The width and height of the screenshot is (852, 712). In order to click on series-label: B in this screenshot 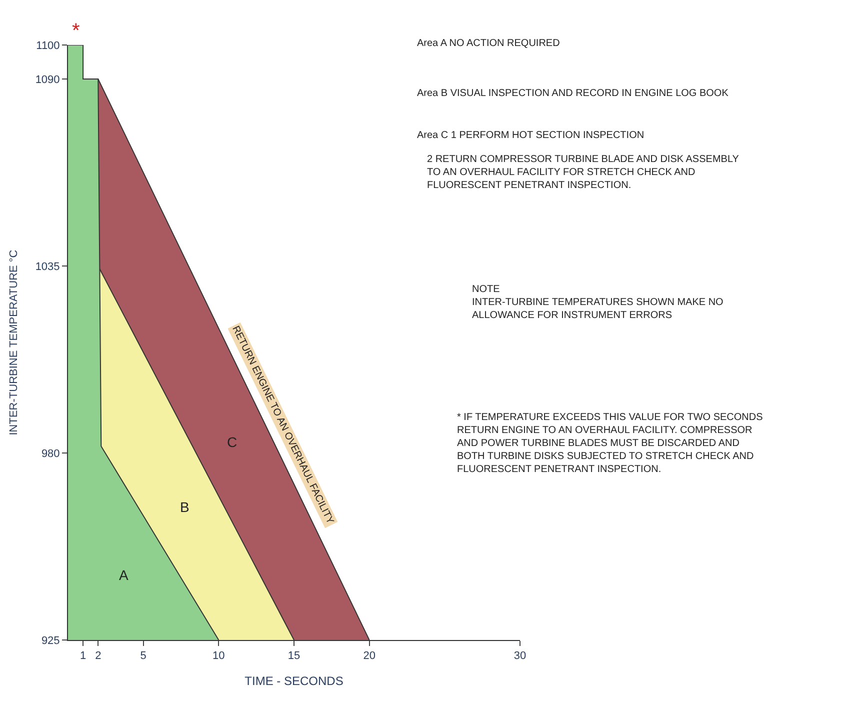, I will do `click(185, 507)`.